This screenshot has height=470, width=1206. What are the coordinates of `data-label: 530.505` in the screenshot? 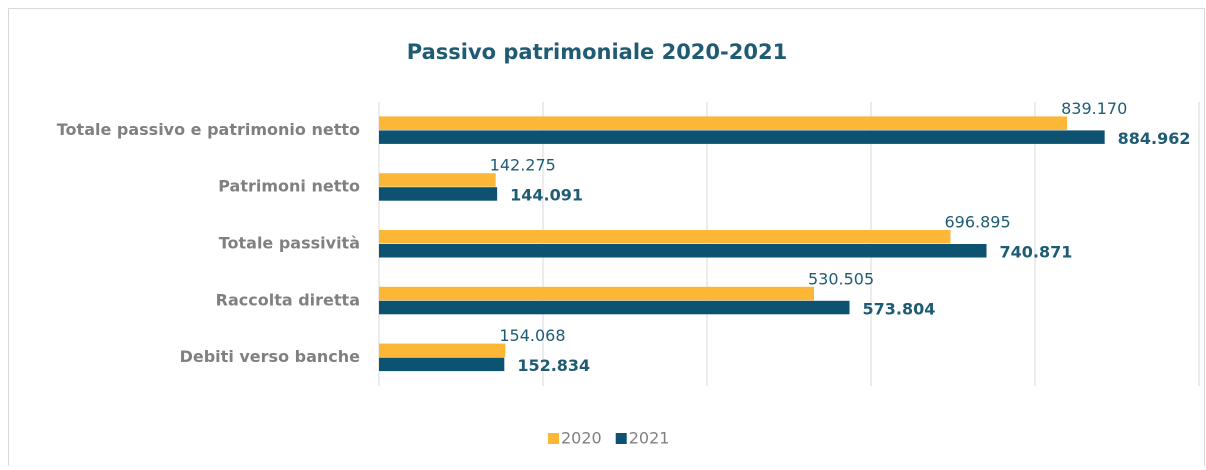 It's located at (841, 278).